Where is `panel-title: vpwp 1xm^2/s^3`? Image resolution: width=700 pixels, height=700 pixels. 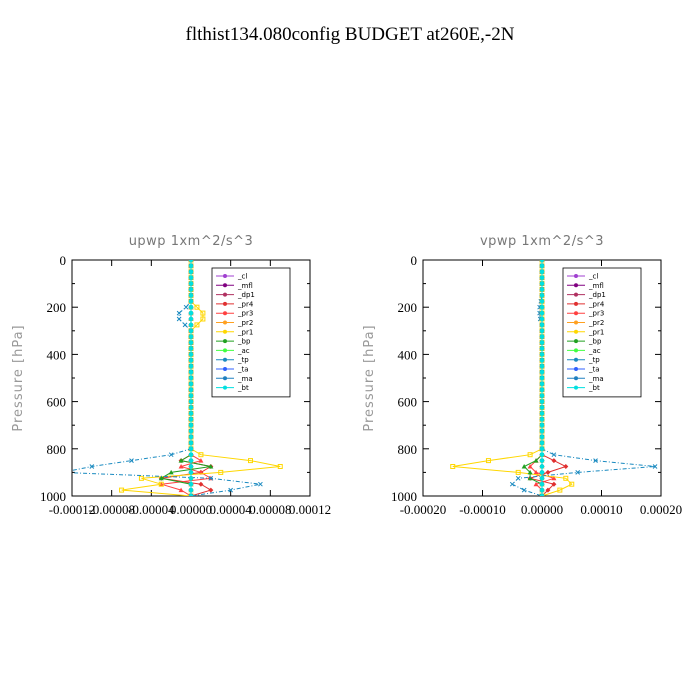 panel-title: vpwp 1xm^2/s^3 is located at coordinates (542, 241).